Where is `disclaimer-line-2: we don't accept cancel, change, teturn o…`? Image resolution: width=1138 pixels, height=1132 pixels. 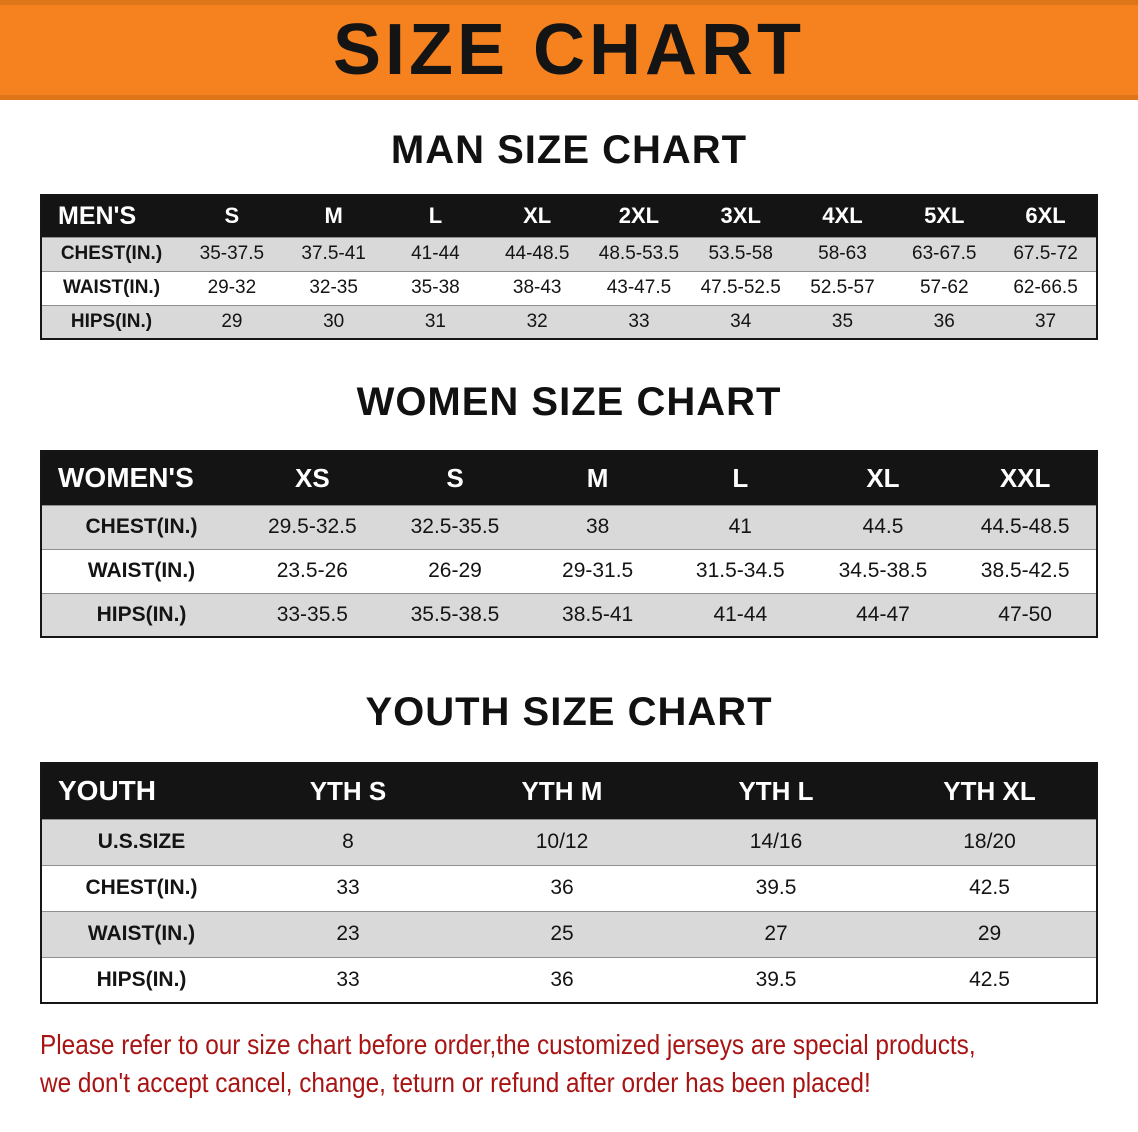 disclaimer-line-2: we don't accept cancel, change, teturn o… is located at coordinates (455, 1082).